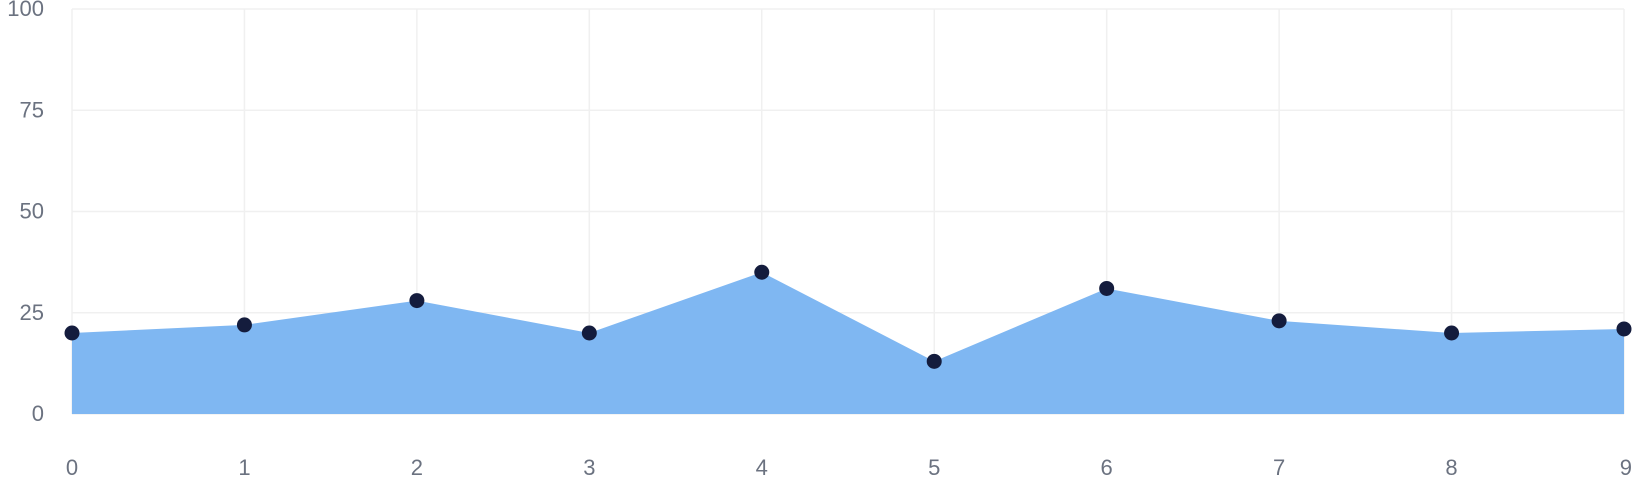 This screenshot has width=1632, height=486. What do you see at coordinates (1626, 467) in the screenshot?
I see `x-tick-label: 9` at bounding box center [1626, 467].